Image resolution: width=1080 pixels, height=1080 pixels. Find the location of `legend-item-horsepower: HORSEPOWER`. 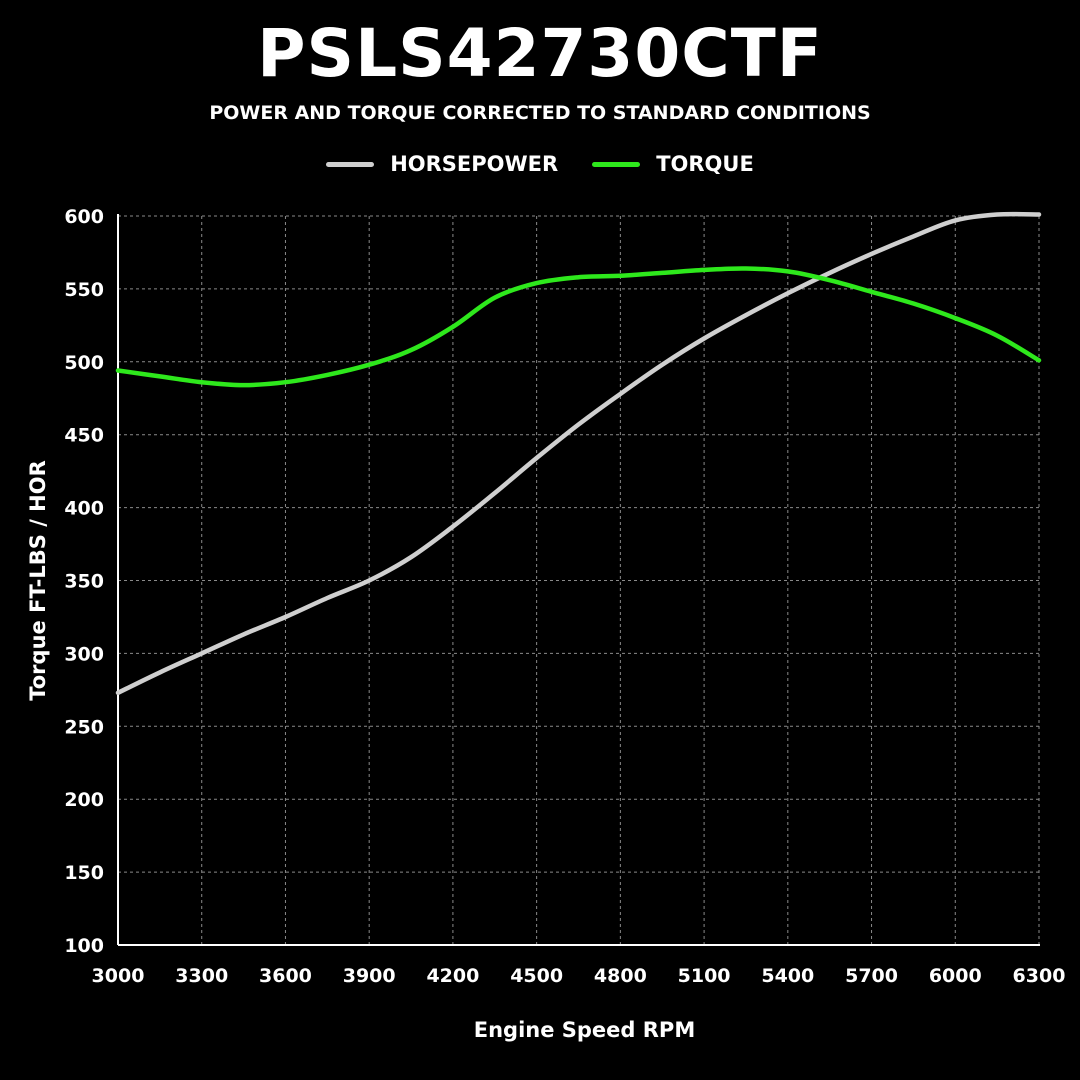

legend-item-horsepower: HORSEPOWER is located at coordinates (442, 164).